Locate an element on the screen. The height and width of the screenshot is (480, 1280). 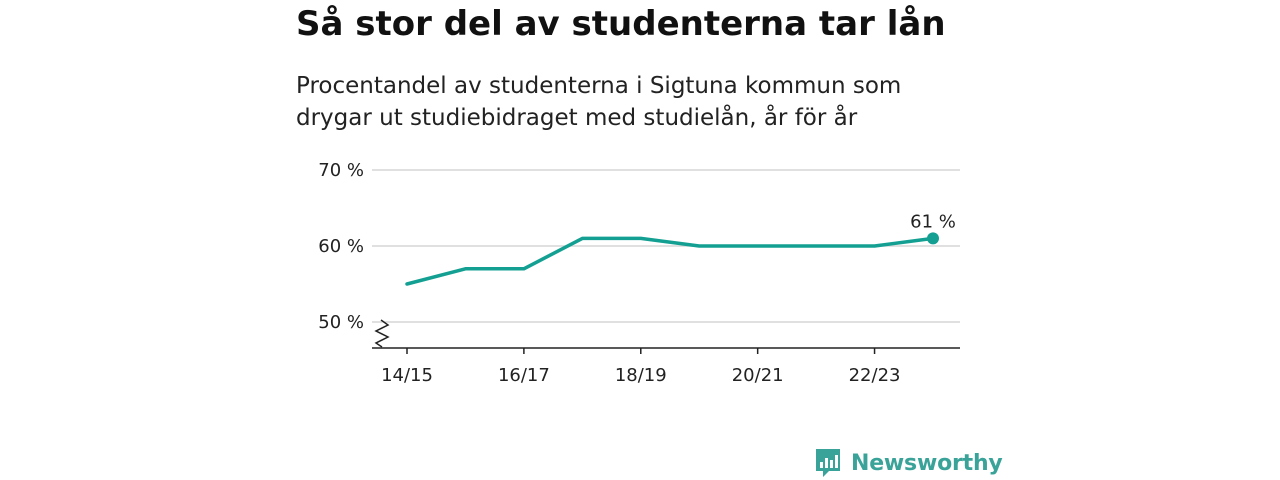
x-tick-label: 16/17 is located at coordinates (524, 375).